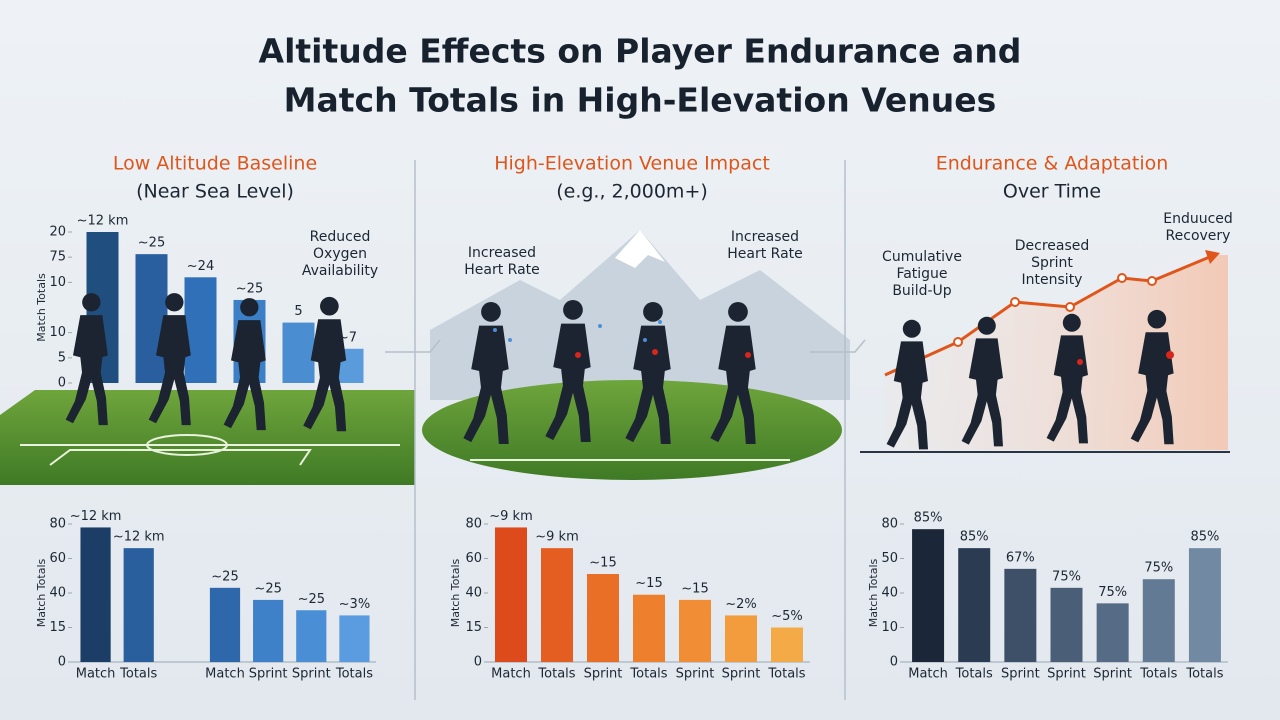 The width and height of the screenshot is (1280, 720). I want to click on bar-label: 5, so click(298, 311).